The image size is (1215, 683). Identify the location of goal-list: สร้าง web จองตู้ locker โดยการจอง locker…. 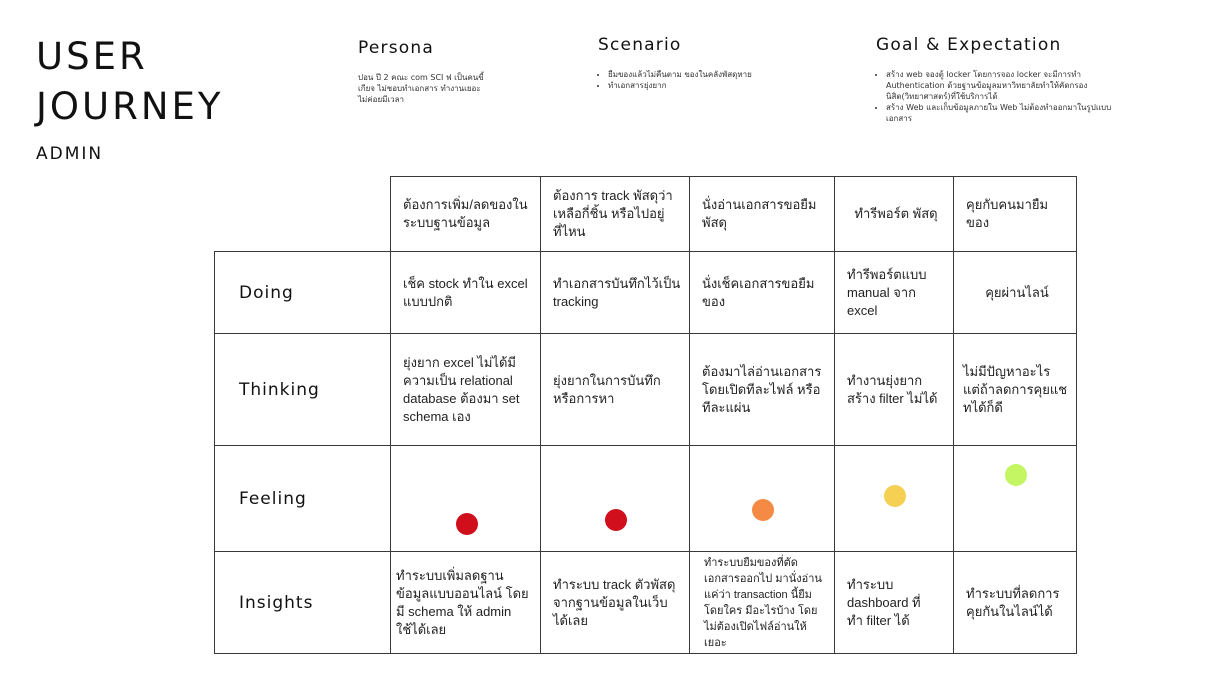
(1006, 96).